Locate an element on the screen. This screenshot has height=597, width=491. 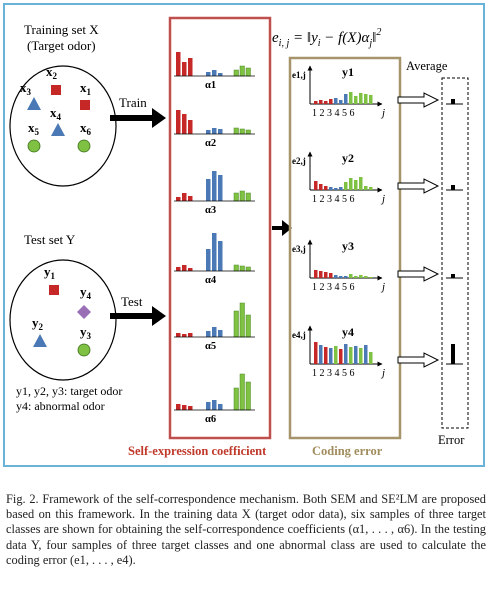
average-column-box is located at coordinates (455, 253).